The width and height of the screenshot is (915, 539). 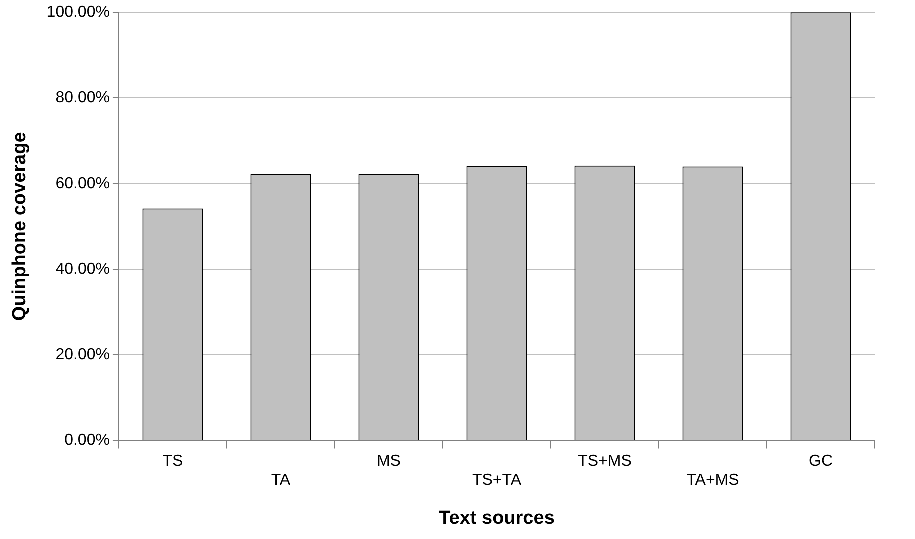 I want to click on x-tick-label: GC, so click(x=820, y=461).